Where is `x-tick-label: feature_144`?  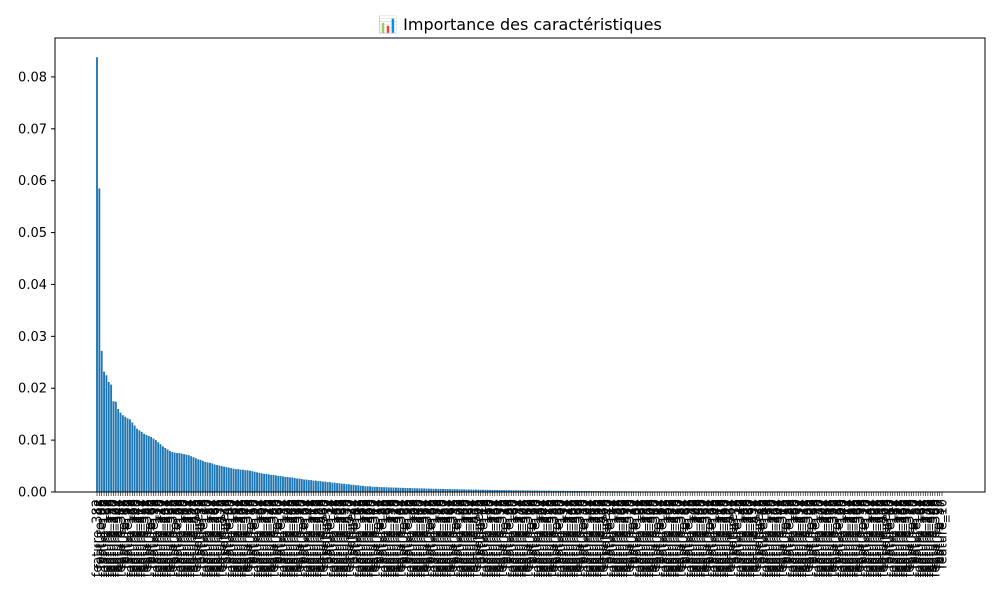
x-tick-label: feature_144 is located at coordinates (589, 538).